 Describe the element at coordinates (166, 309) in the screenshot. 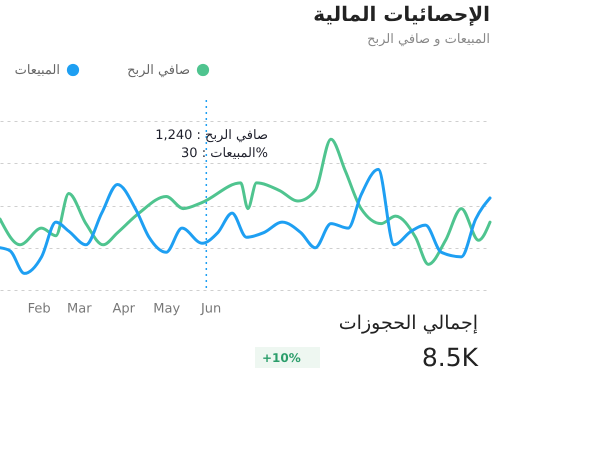

I see `x-tick-label: May` at that location.